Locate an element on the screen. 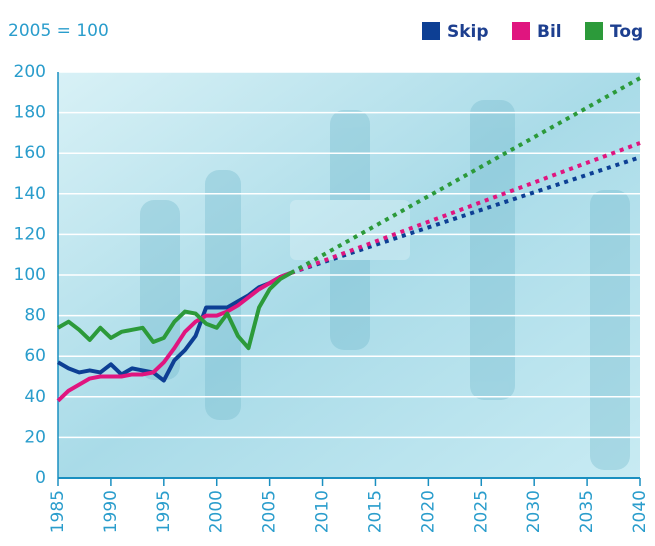 Image resolution: width=655 pixels, height=546 pixels. y-tick-label: 40 is located at coordinates (35, 397).